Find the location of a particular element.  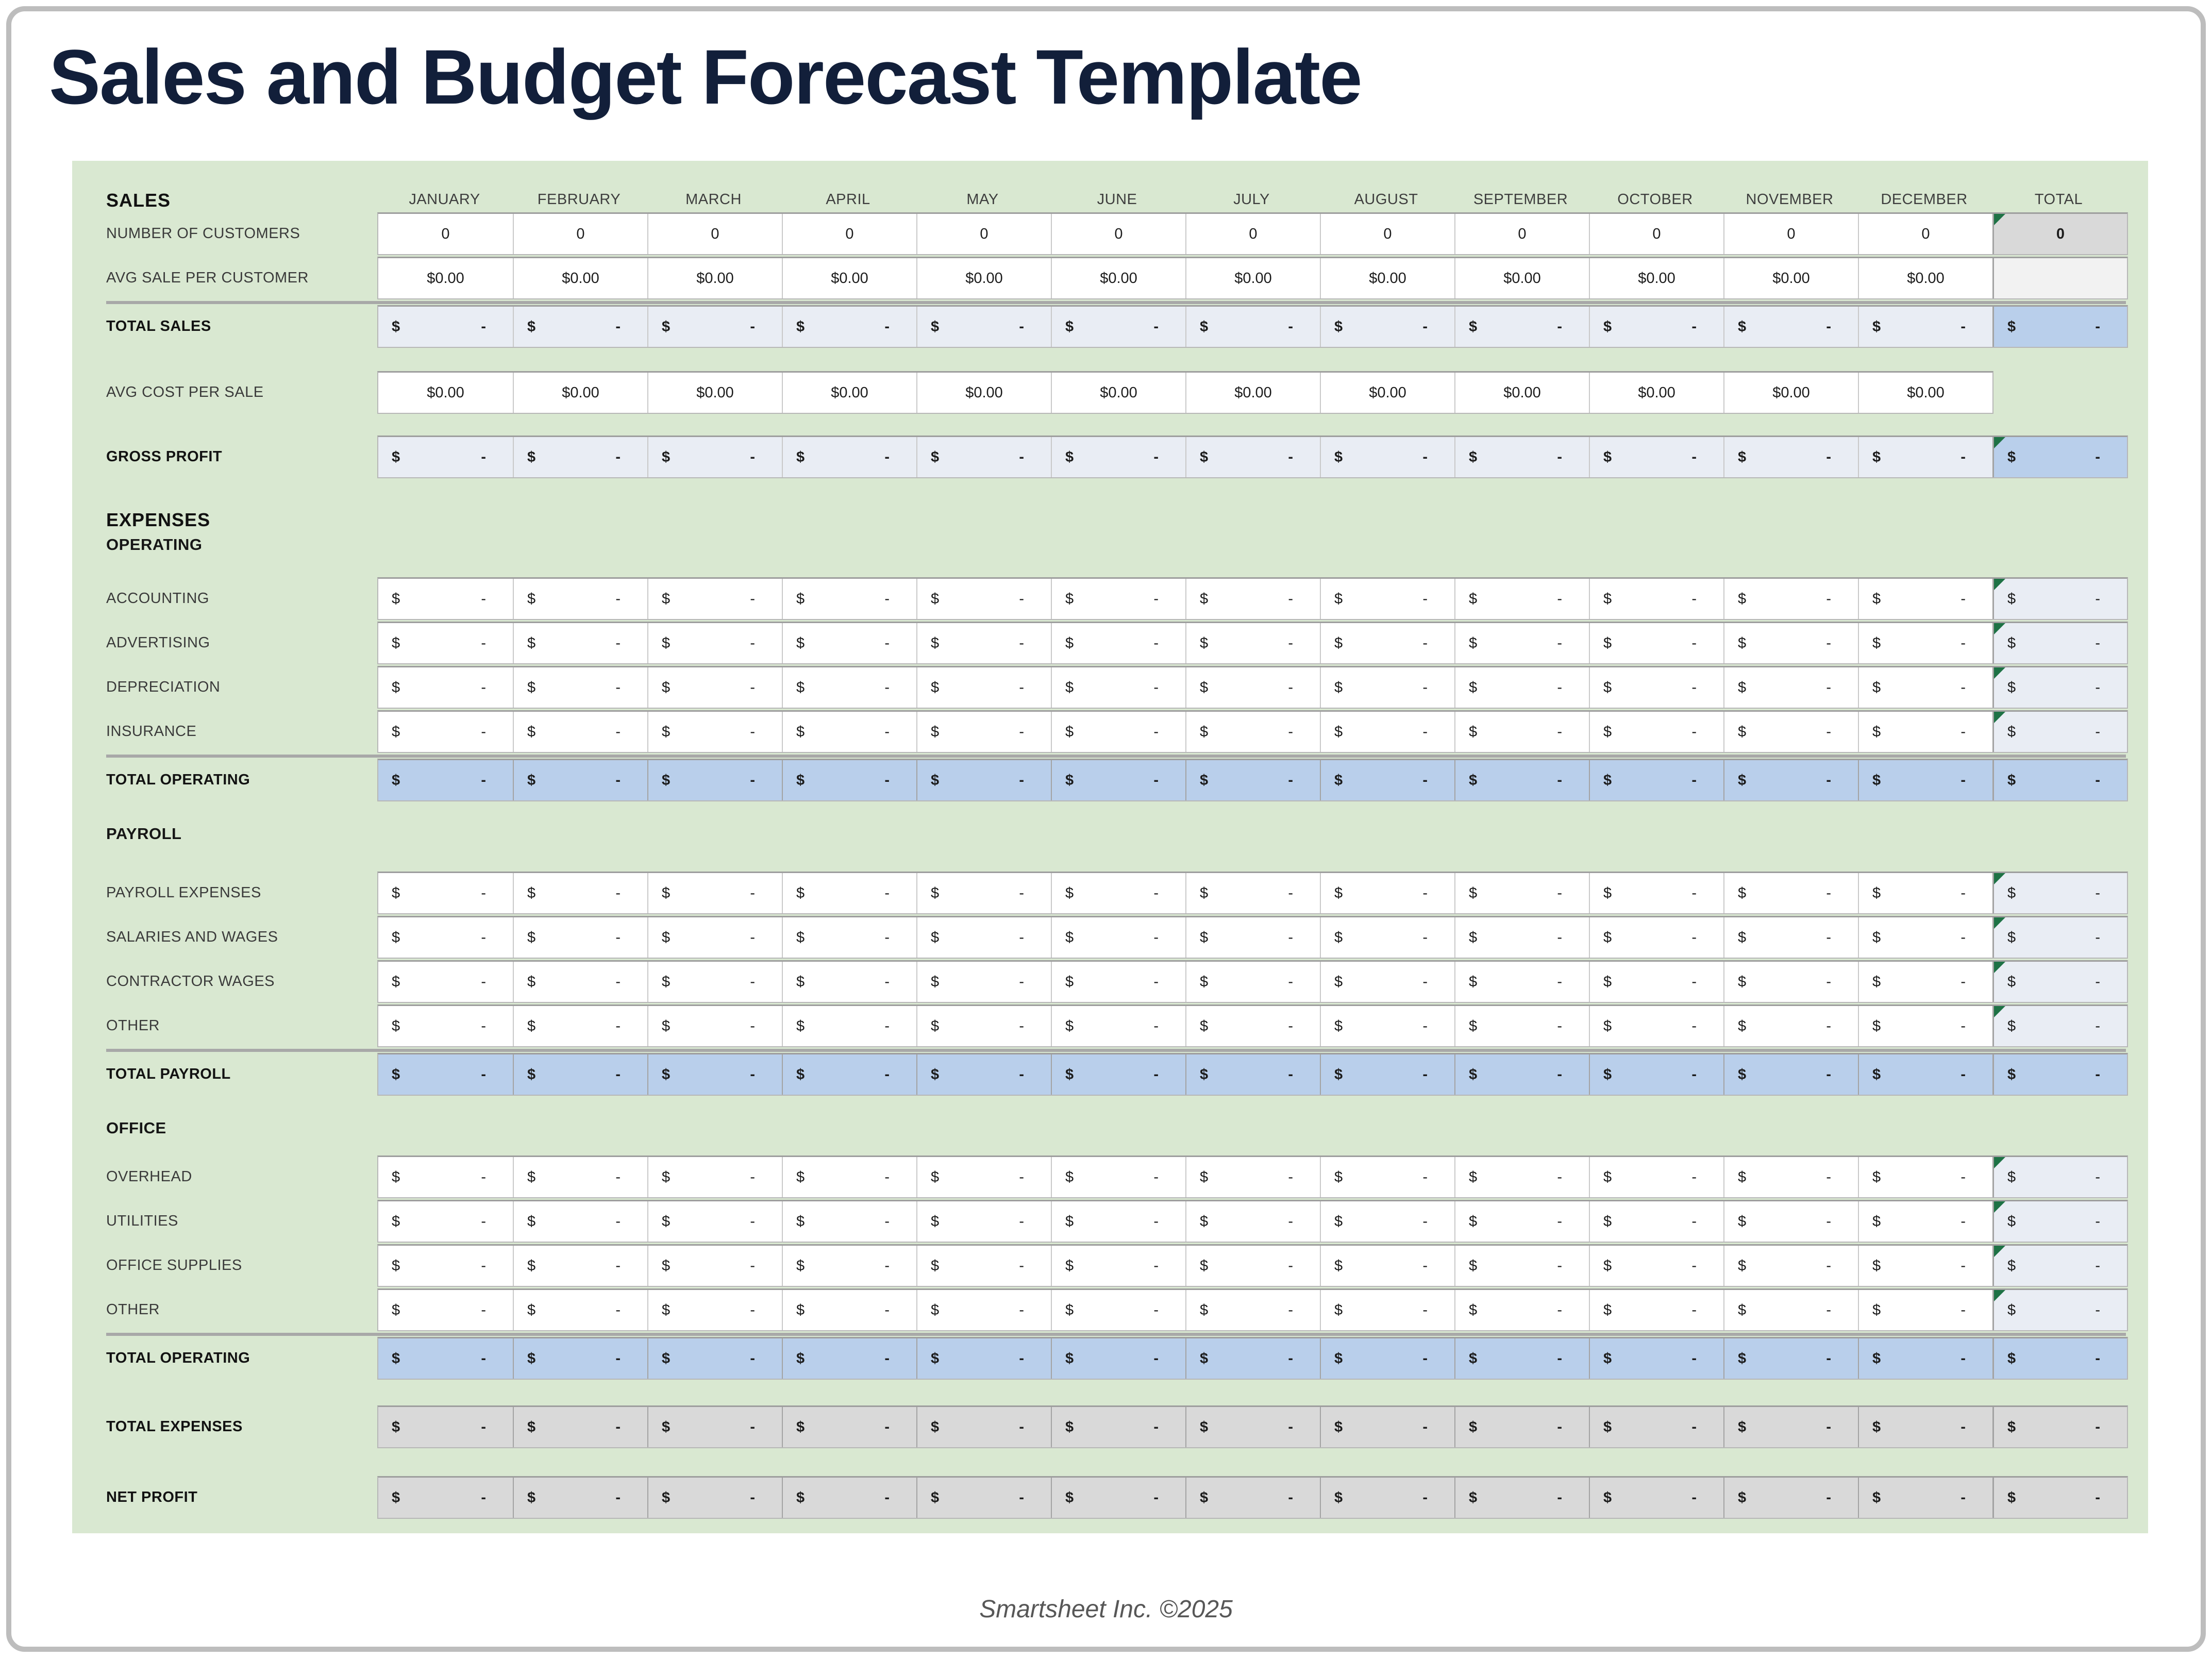

cell-gross-profit-june: $ - is located at coordinates (1118, 457).